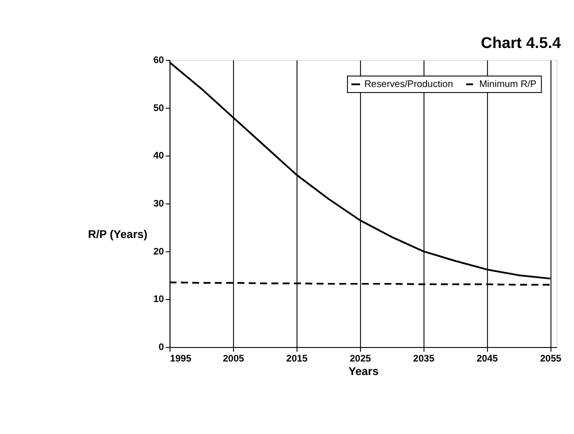  What do you see at coordinates (363, 372) in the screenshot?
I see `x-axis-title: Years` at bounding box center [363, 372].